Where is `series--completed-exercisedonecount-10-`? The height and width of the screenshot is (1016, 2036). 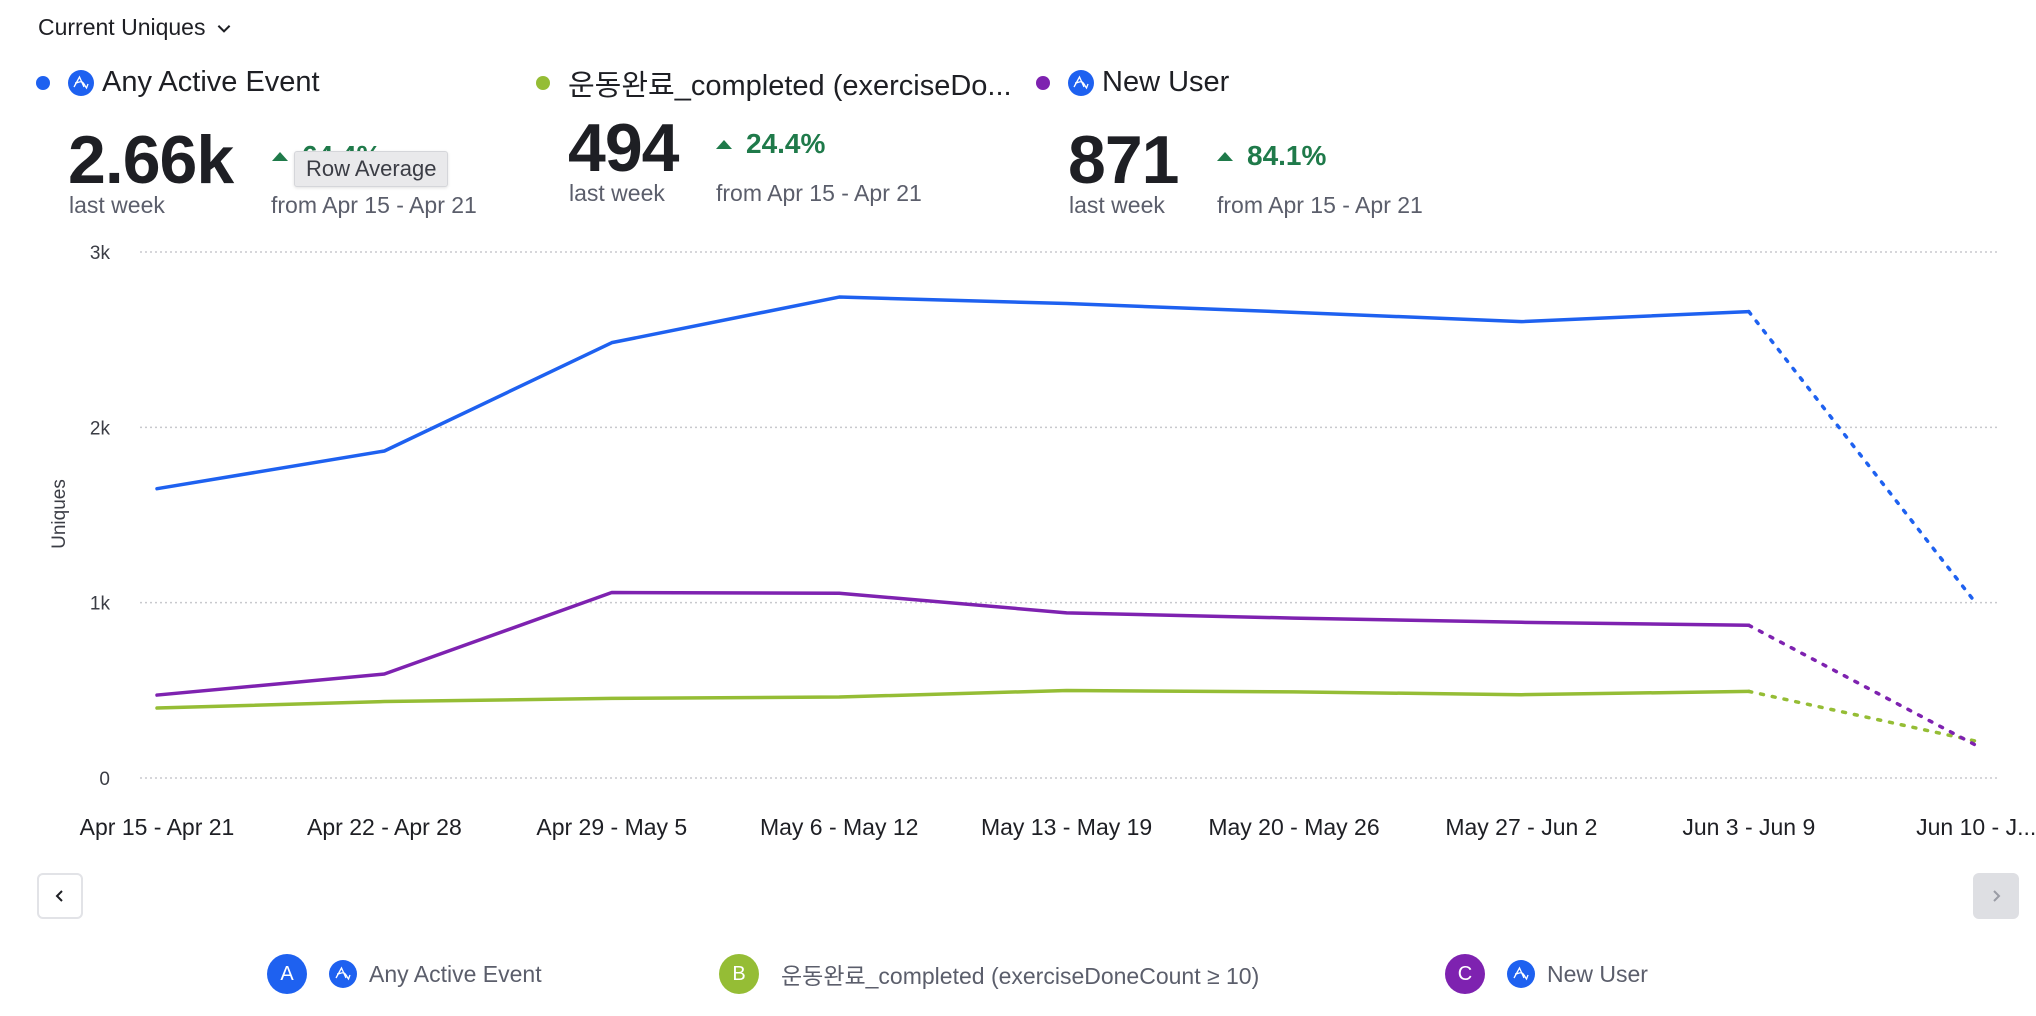
series--completed-exercisedonecount-10- is located at coordinates (1066, 715).